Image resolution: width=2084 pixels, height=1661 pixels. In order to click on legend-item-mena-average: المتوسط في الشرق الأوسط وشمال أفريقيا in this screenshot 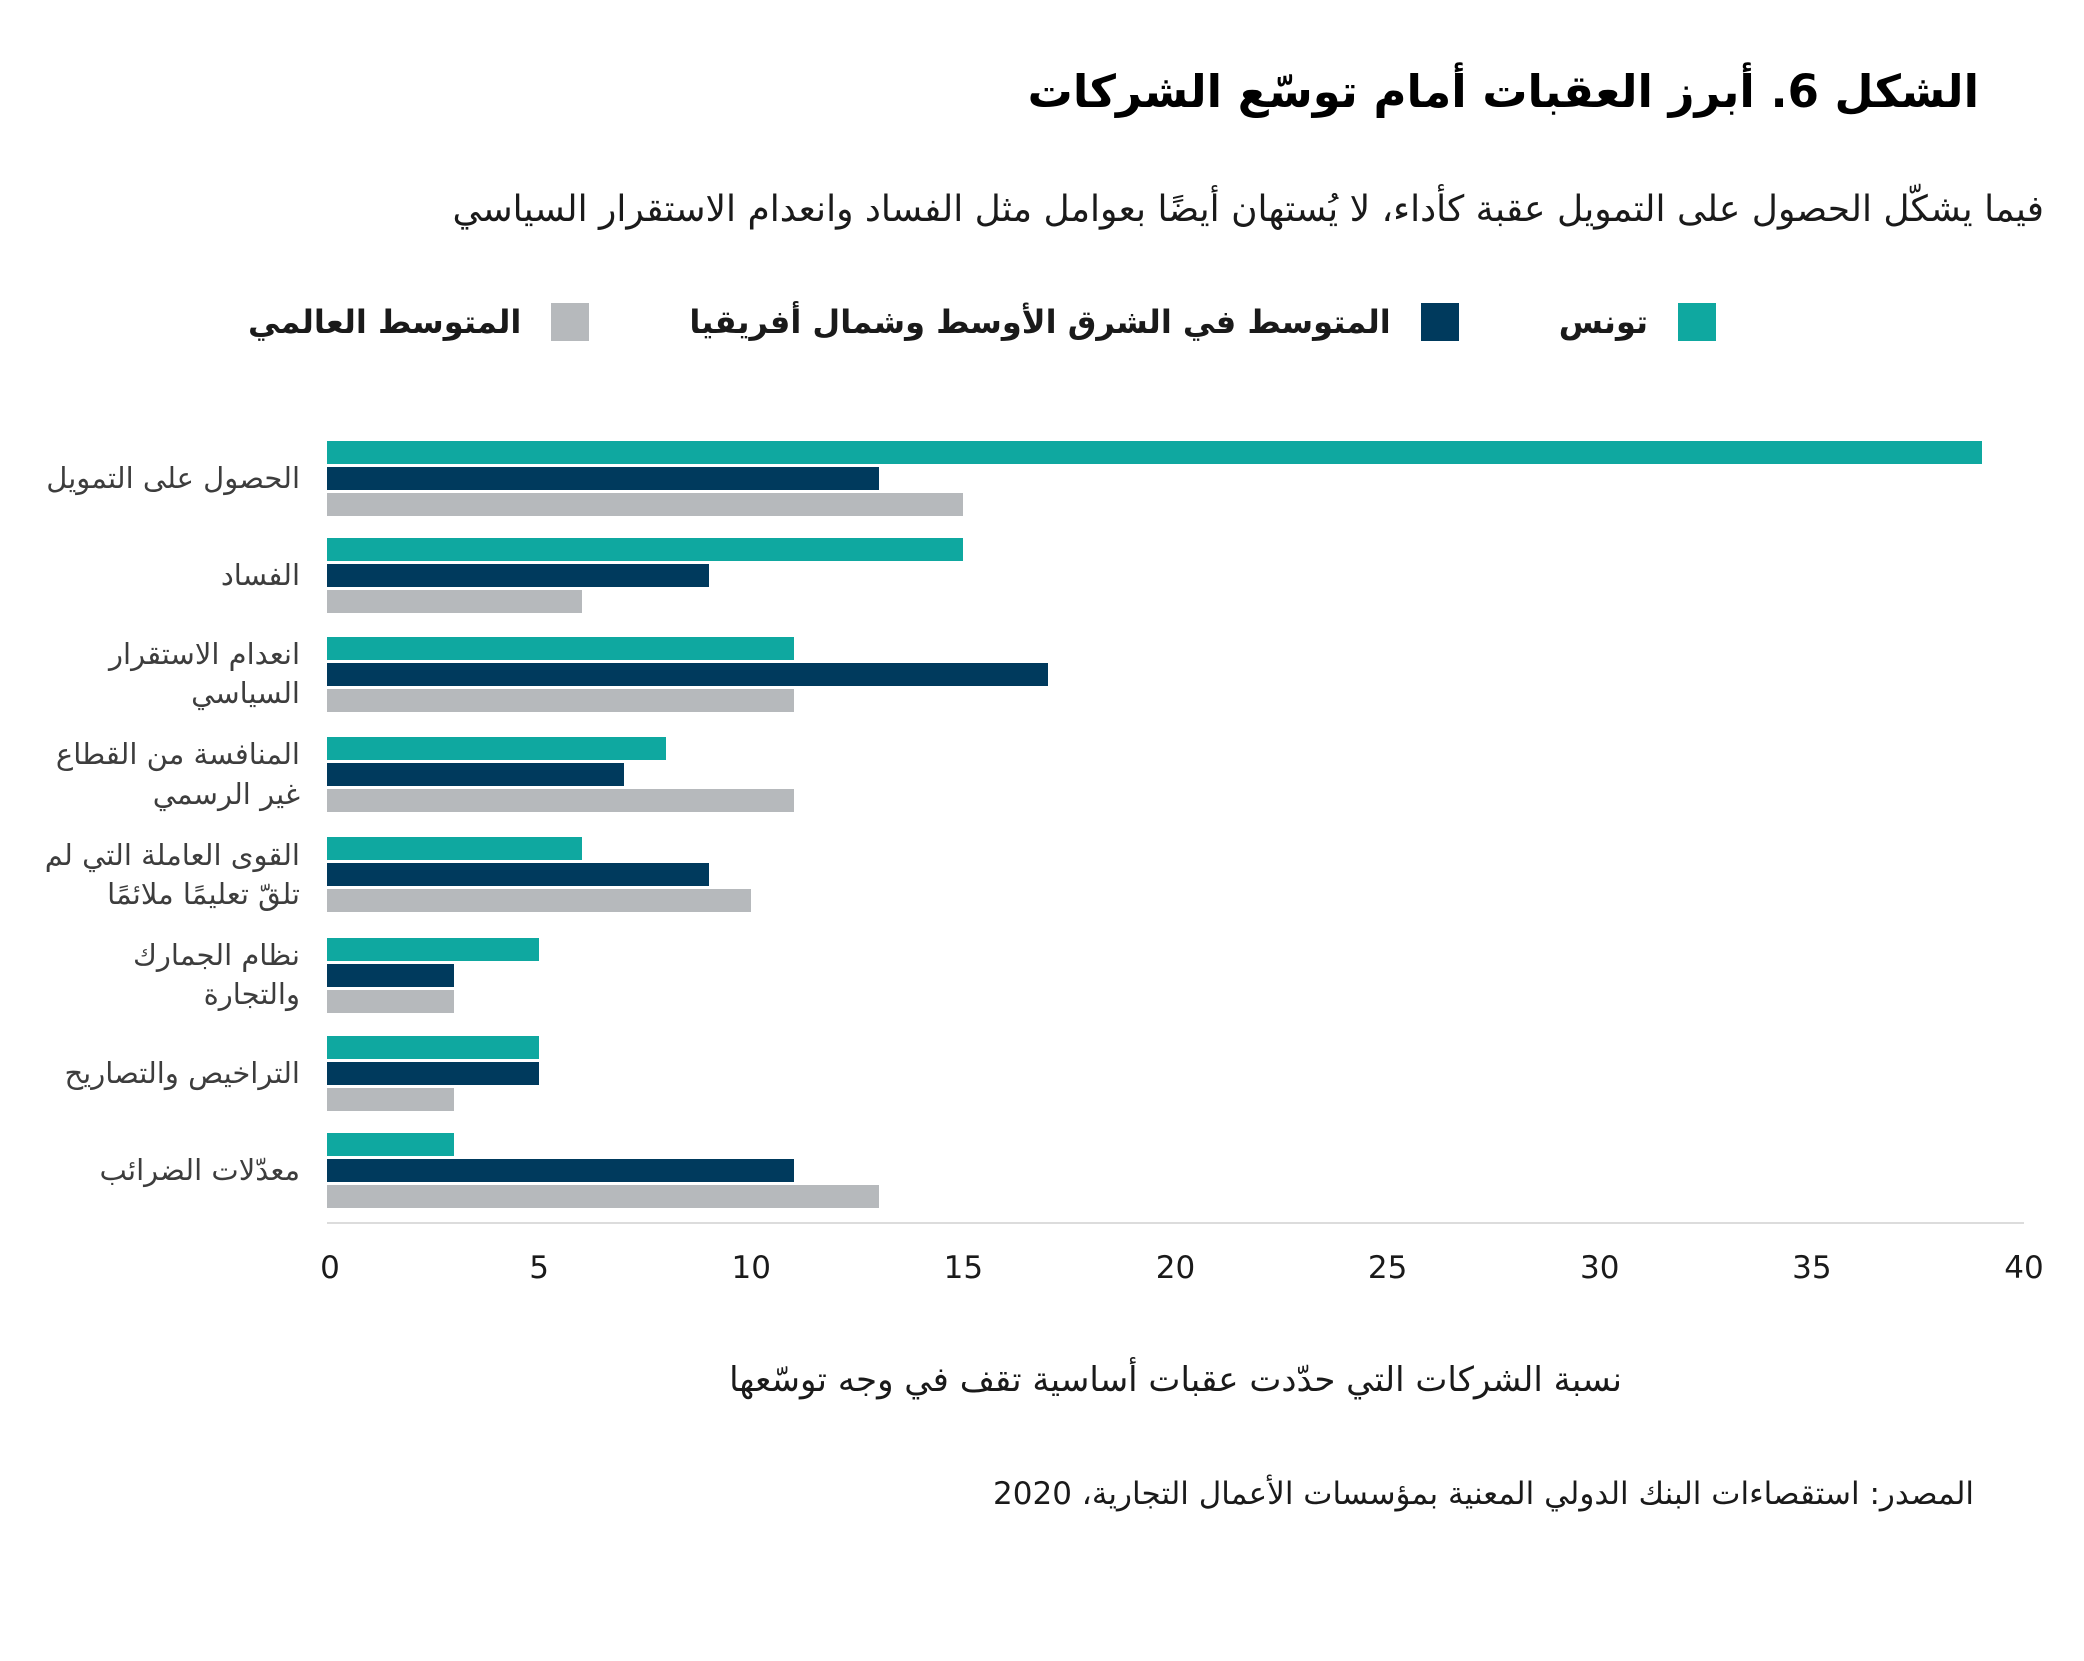, I will do `click(1074, 322)`.